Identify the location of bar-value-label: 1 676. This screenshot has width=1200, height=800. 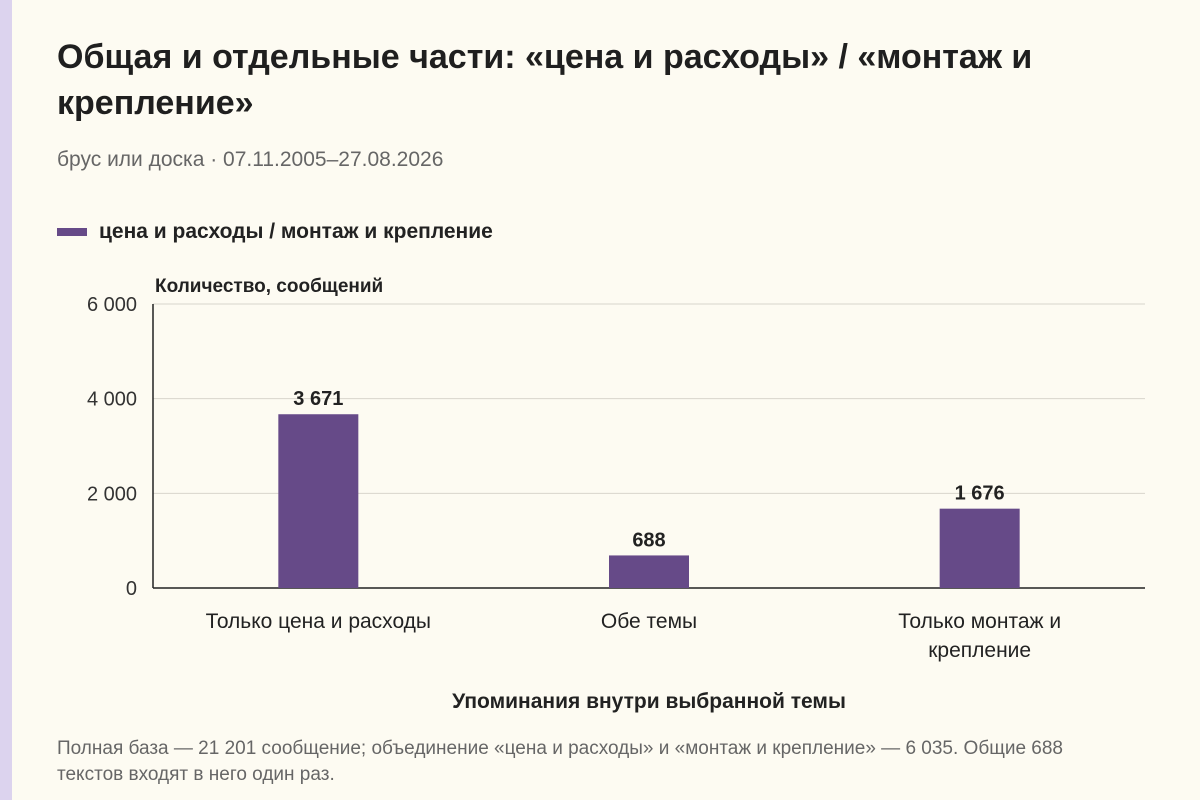
(980, 494).